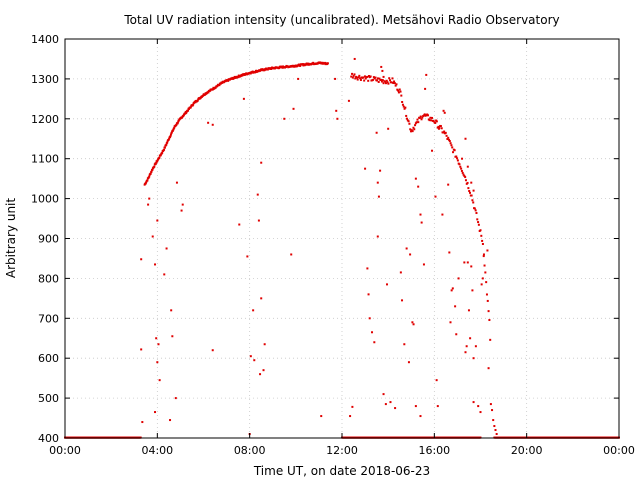 This screenshot has height=480, width=640. What do you see at coordinates (45, 159) in the screenshot?
I see `y-tick-label: 1100` at bounding box center [45, 159].